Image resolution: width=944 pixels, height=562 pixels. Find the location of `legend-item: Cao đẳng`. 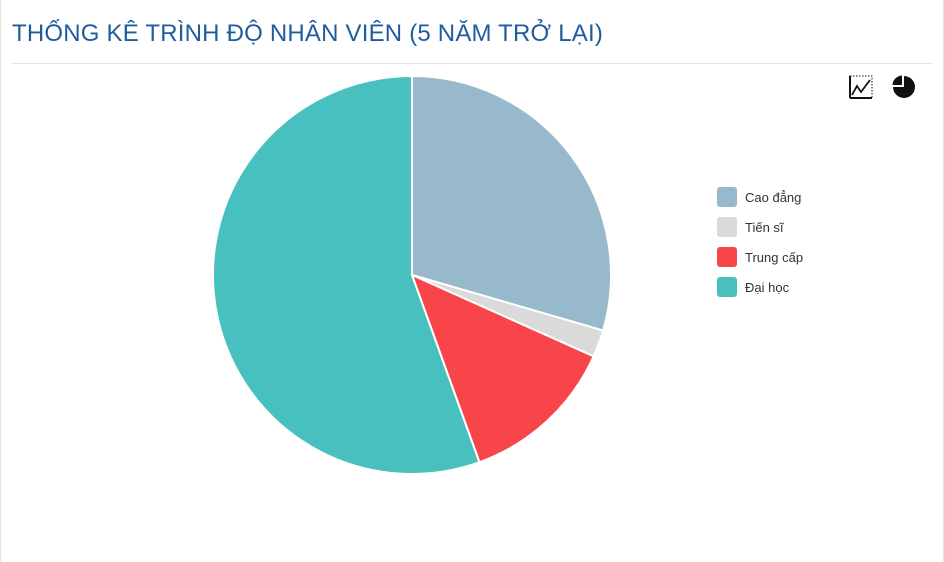

legend-item: Cao đẳng is located at coordinates (760, 197).